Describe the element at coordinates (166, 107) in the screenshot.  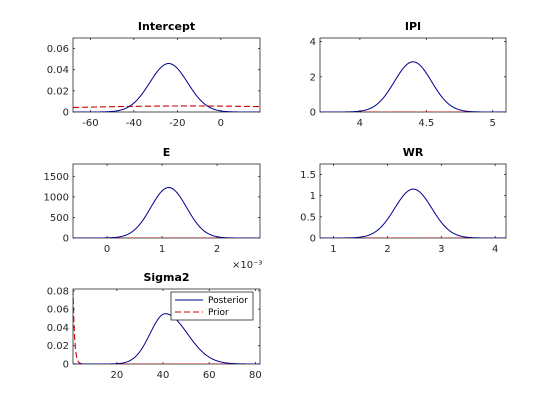
I see `prior-line` at that location.